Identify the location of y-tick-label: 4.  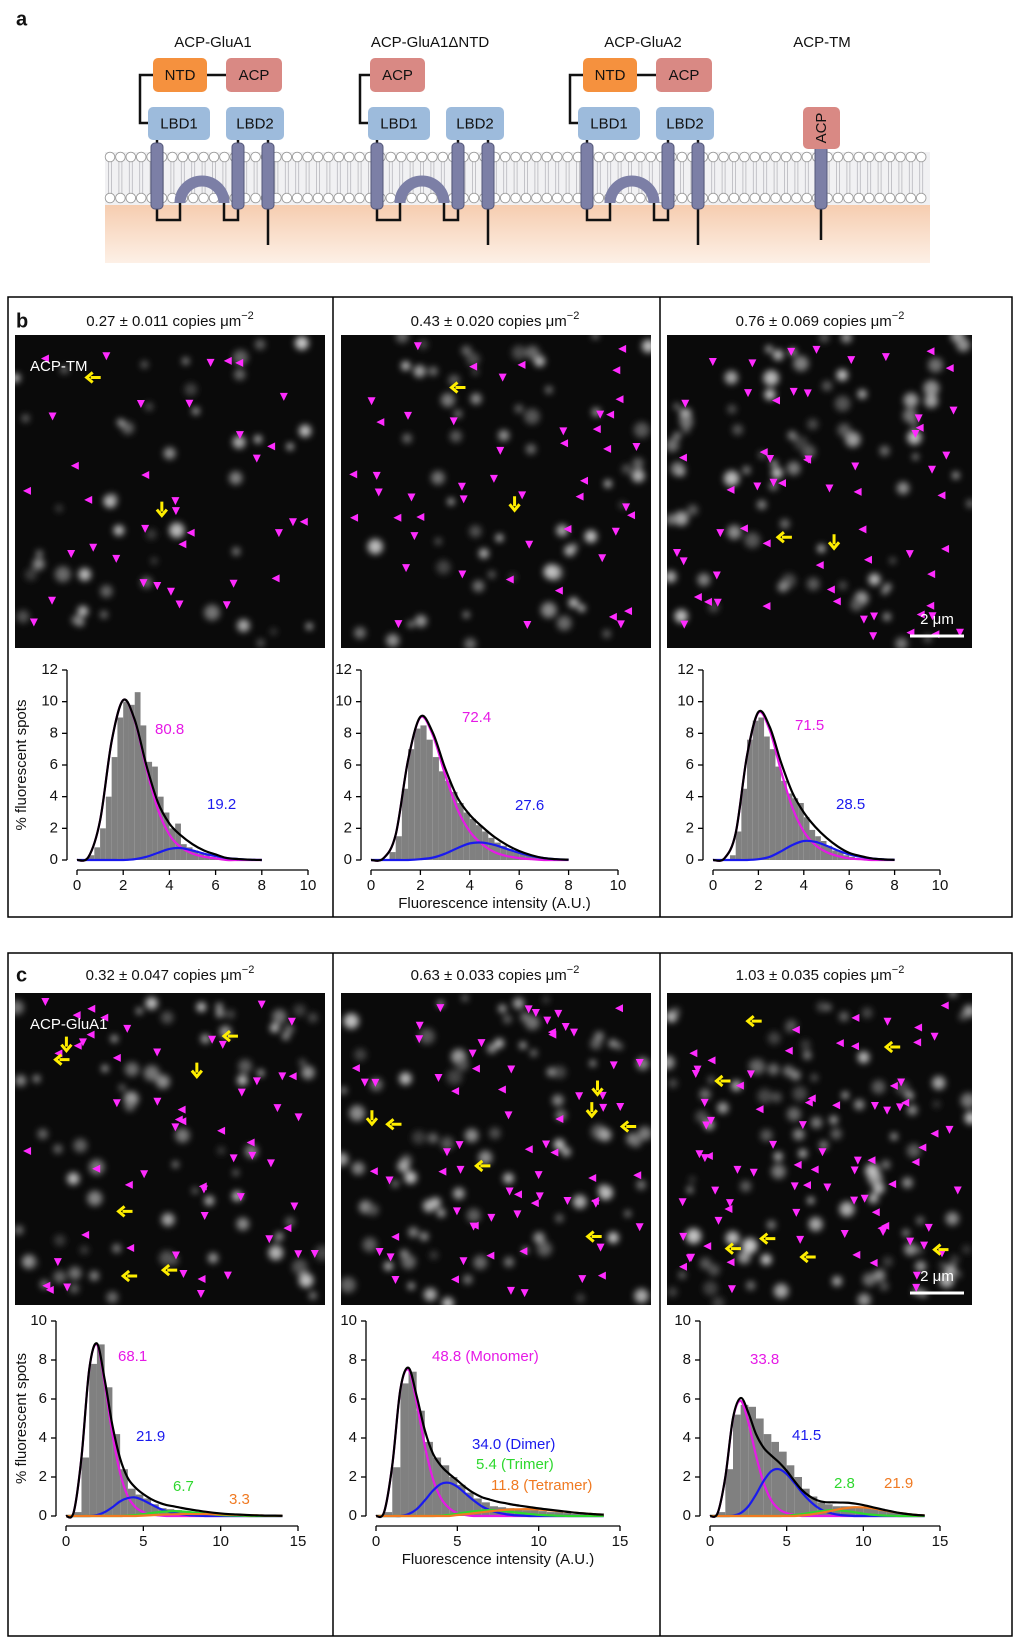
(353, 1437).